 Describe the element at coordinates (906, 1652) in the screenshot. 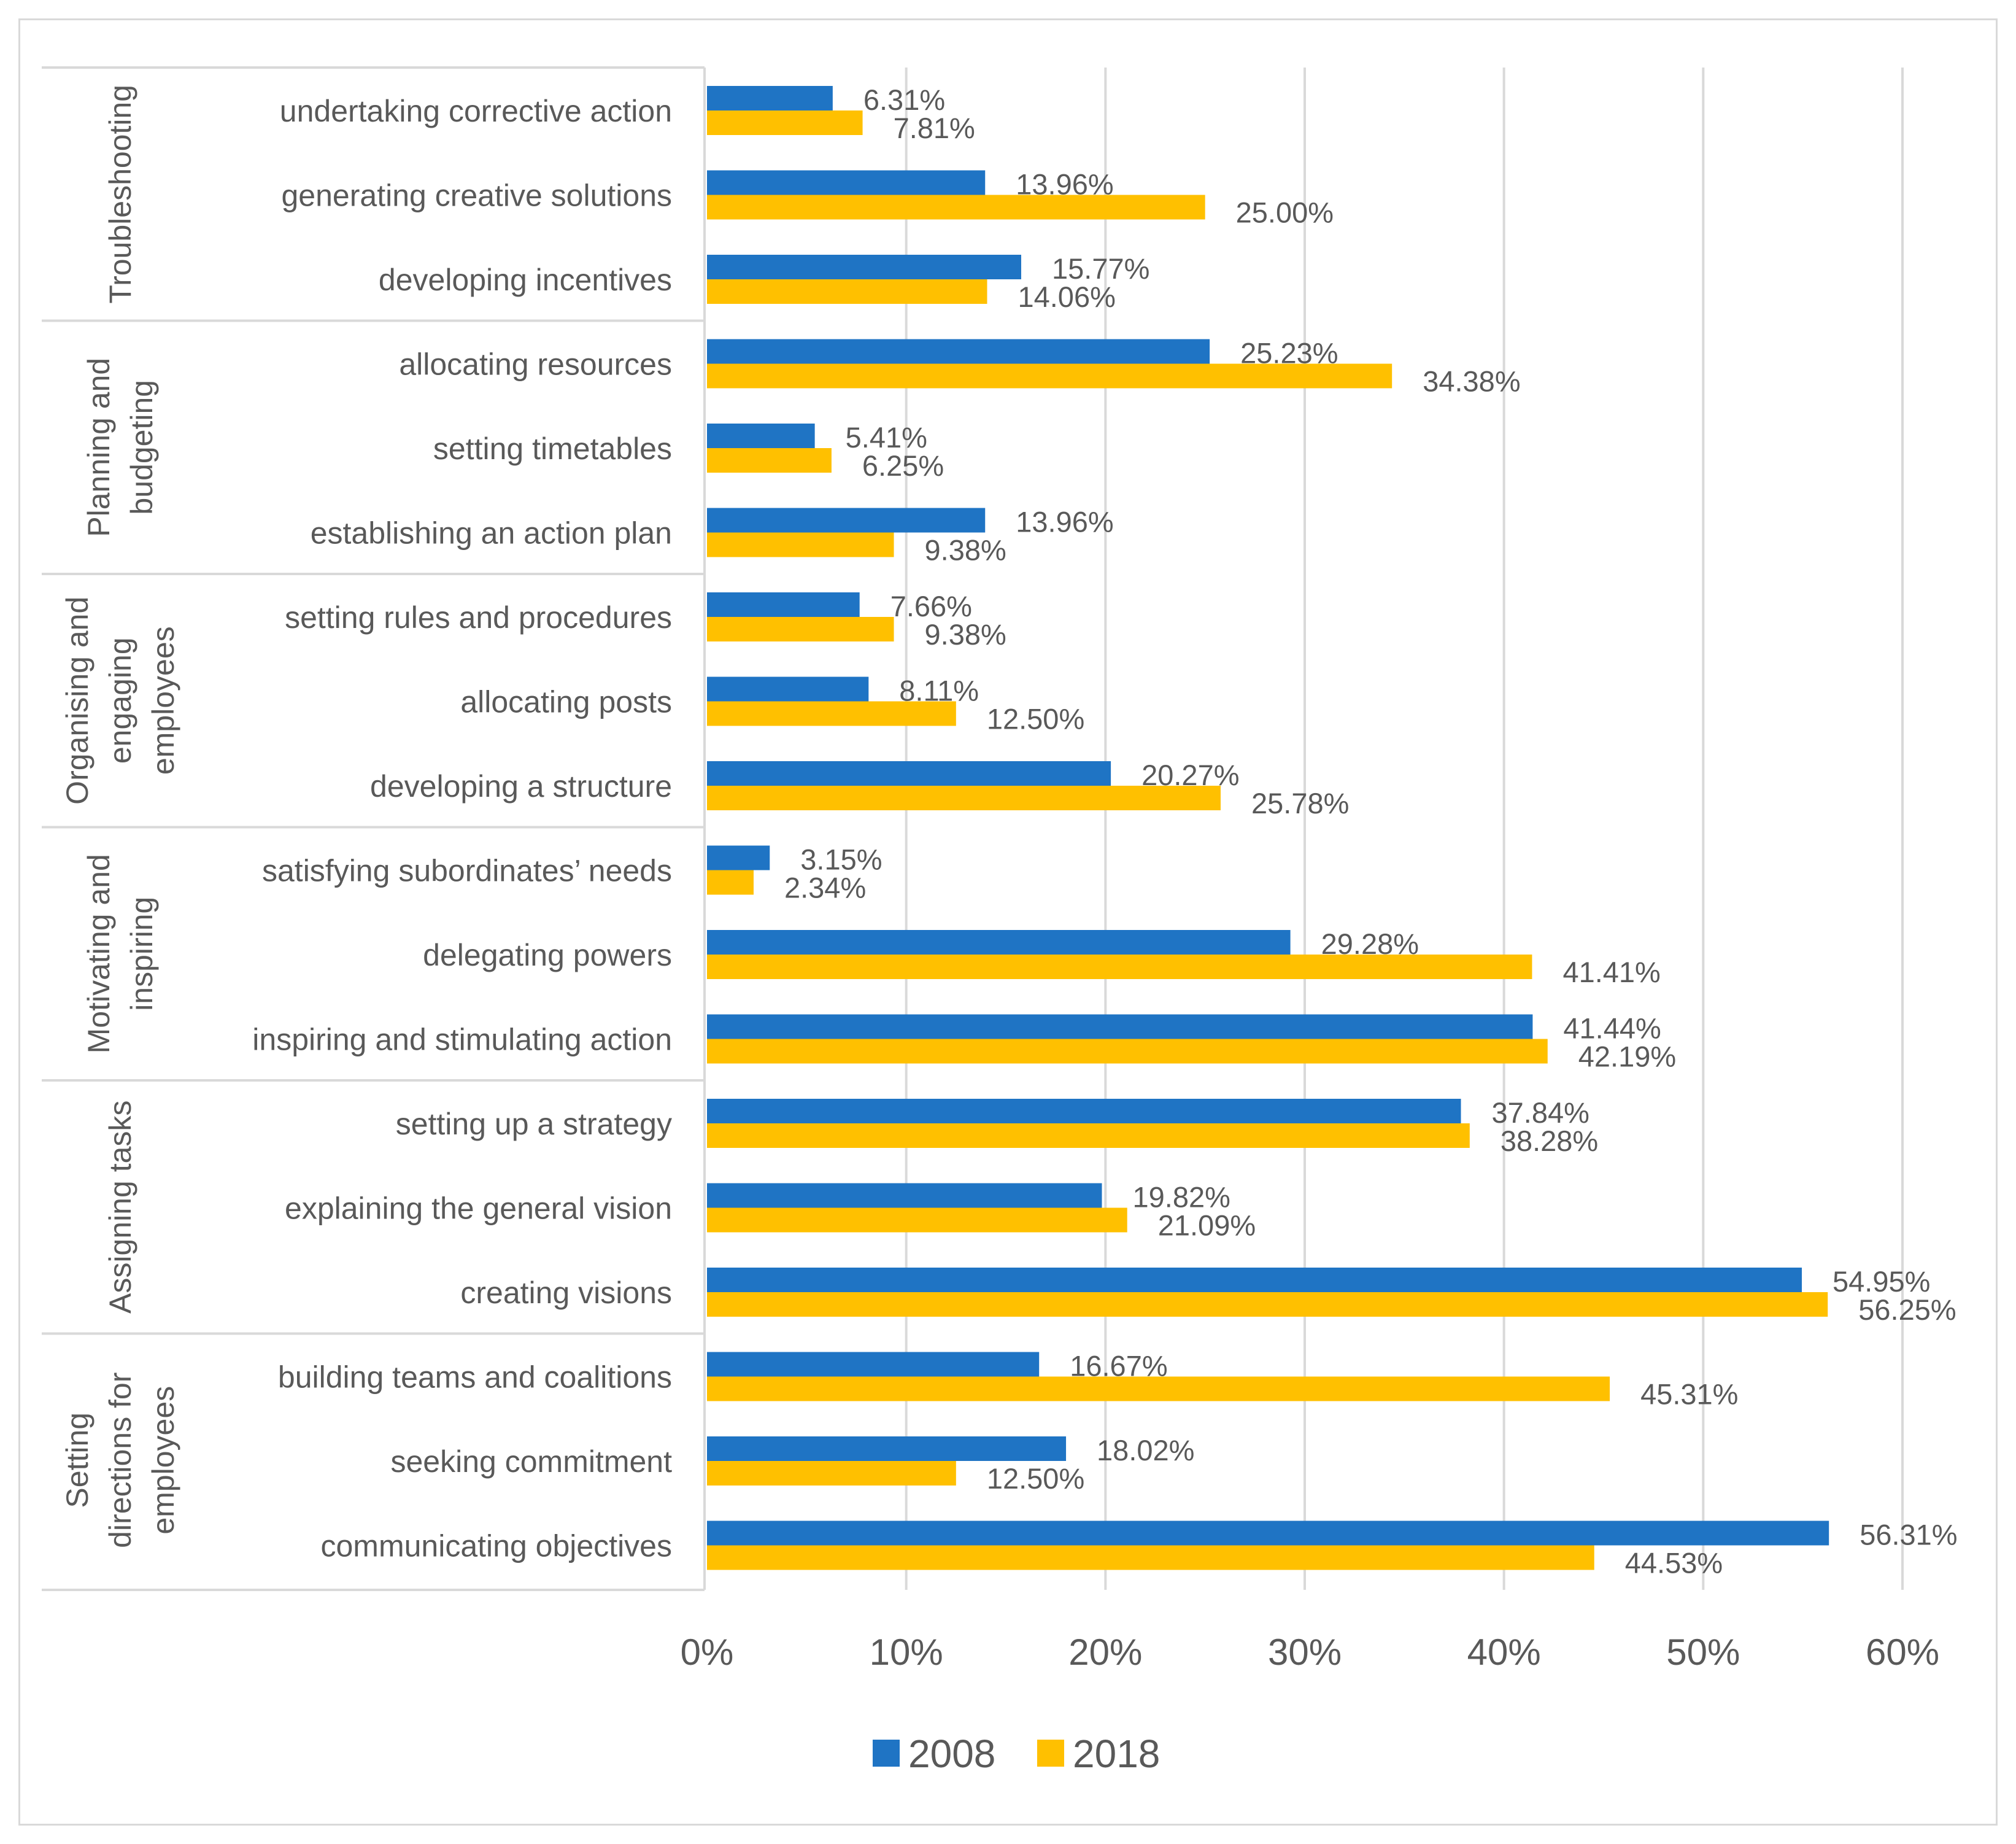

I see `x-tick-label: 10%` at that location.